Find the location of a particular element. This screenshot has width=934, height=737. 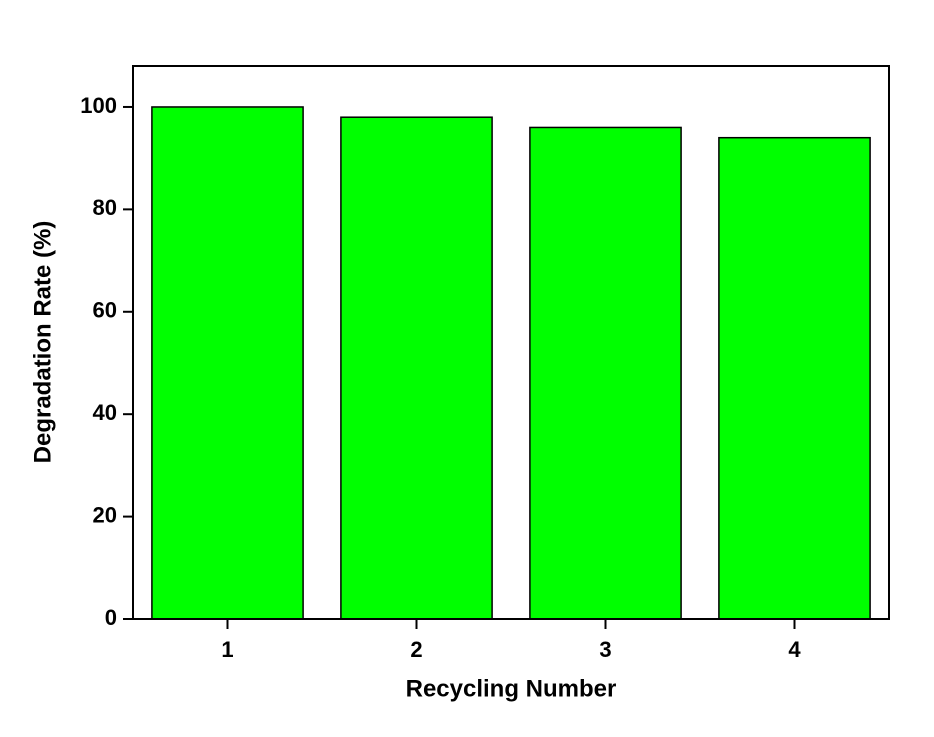

y-tick-label: 40 is located at coordinates (105, 412).